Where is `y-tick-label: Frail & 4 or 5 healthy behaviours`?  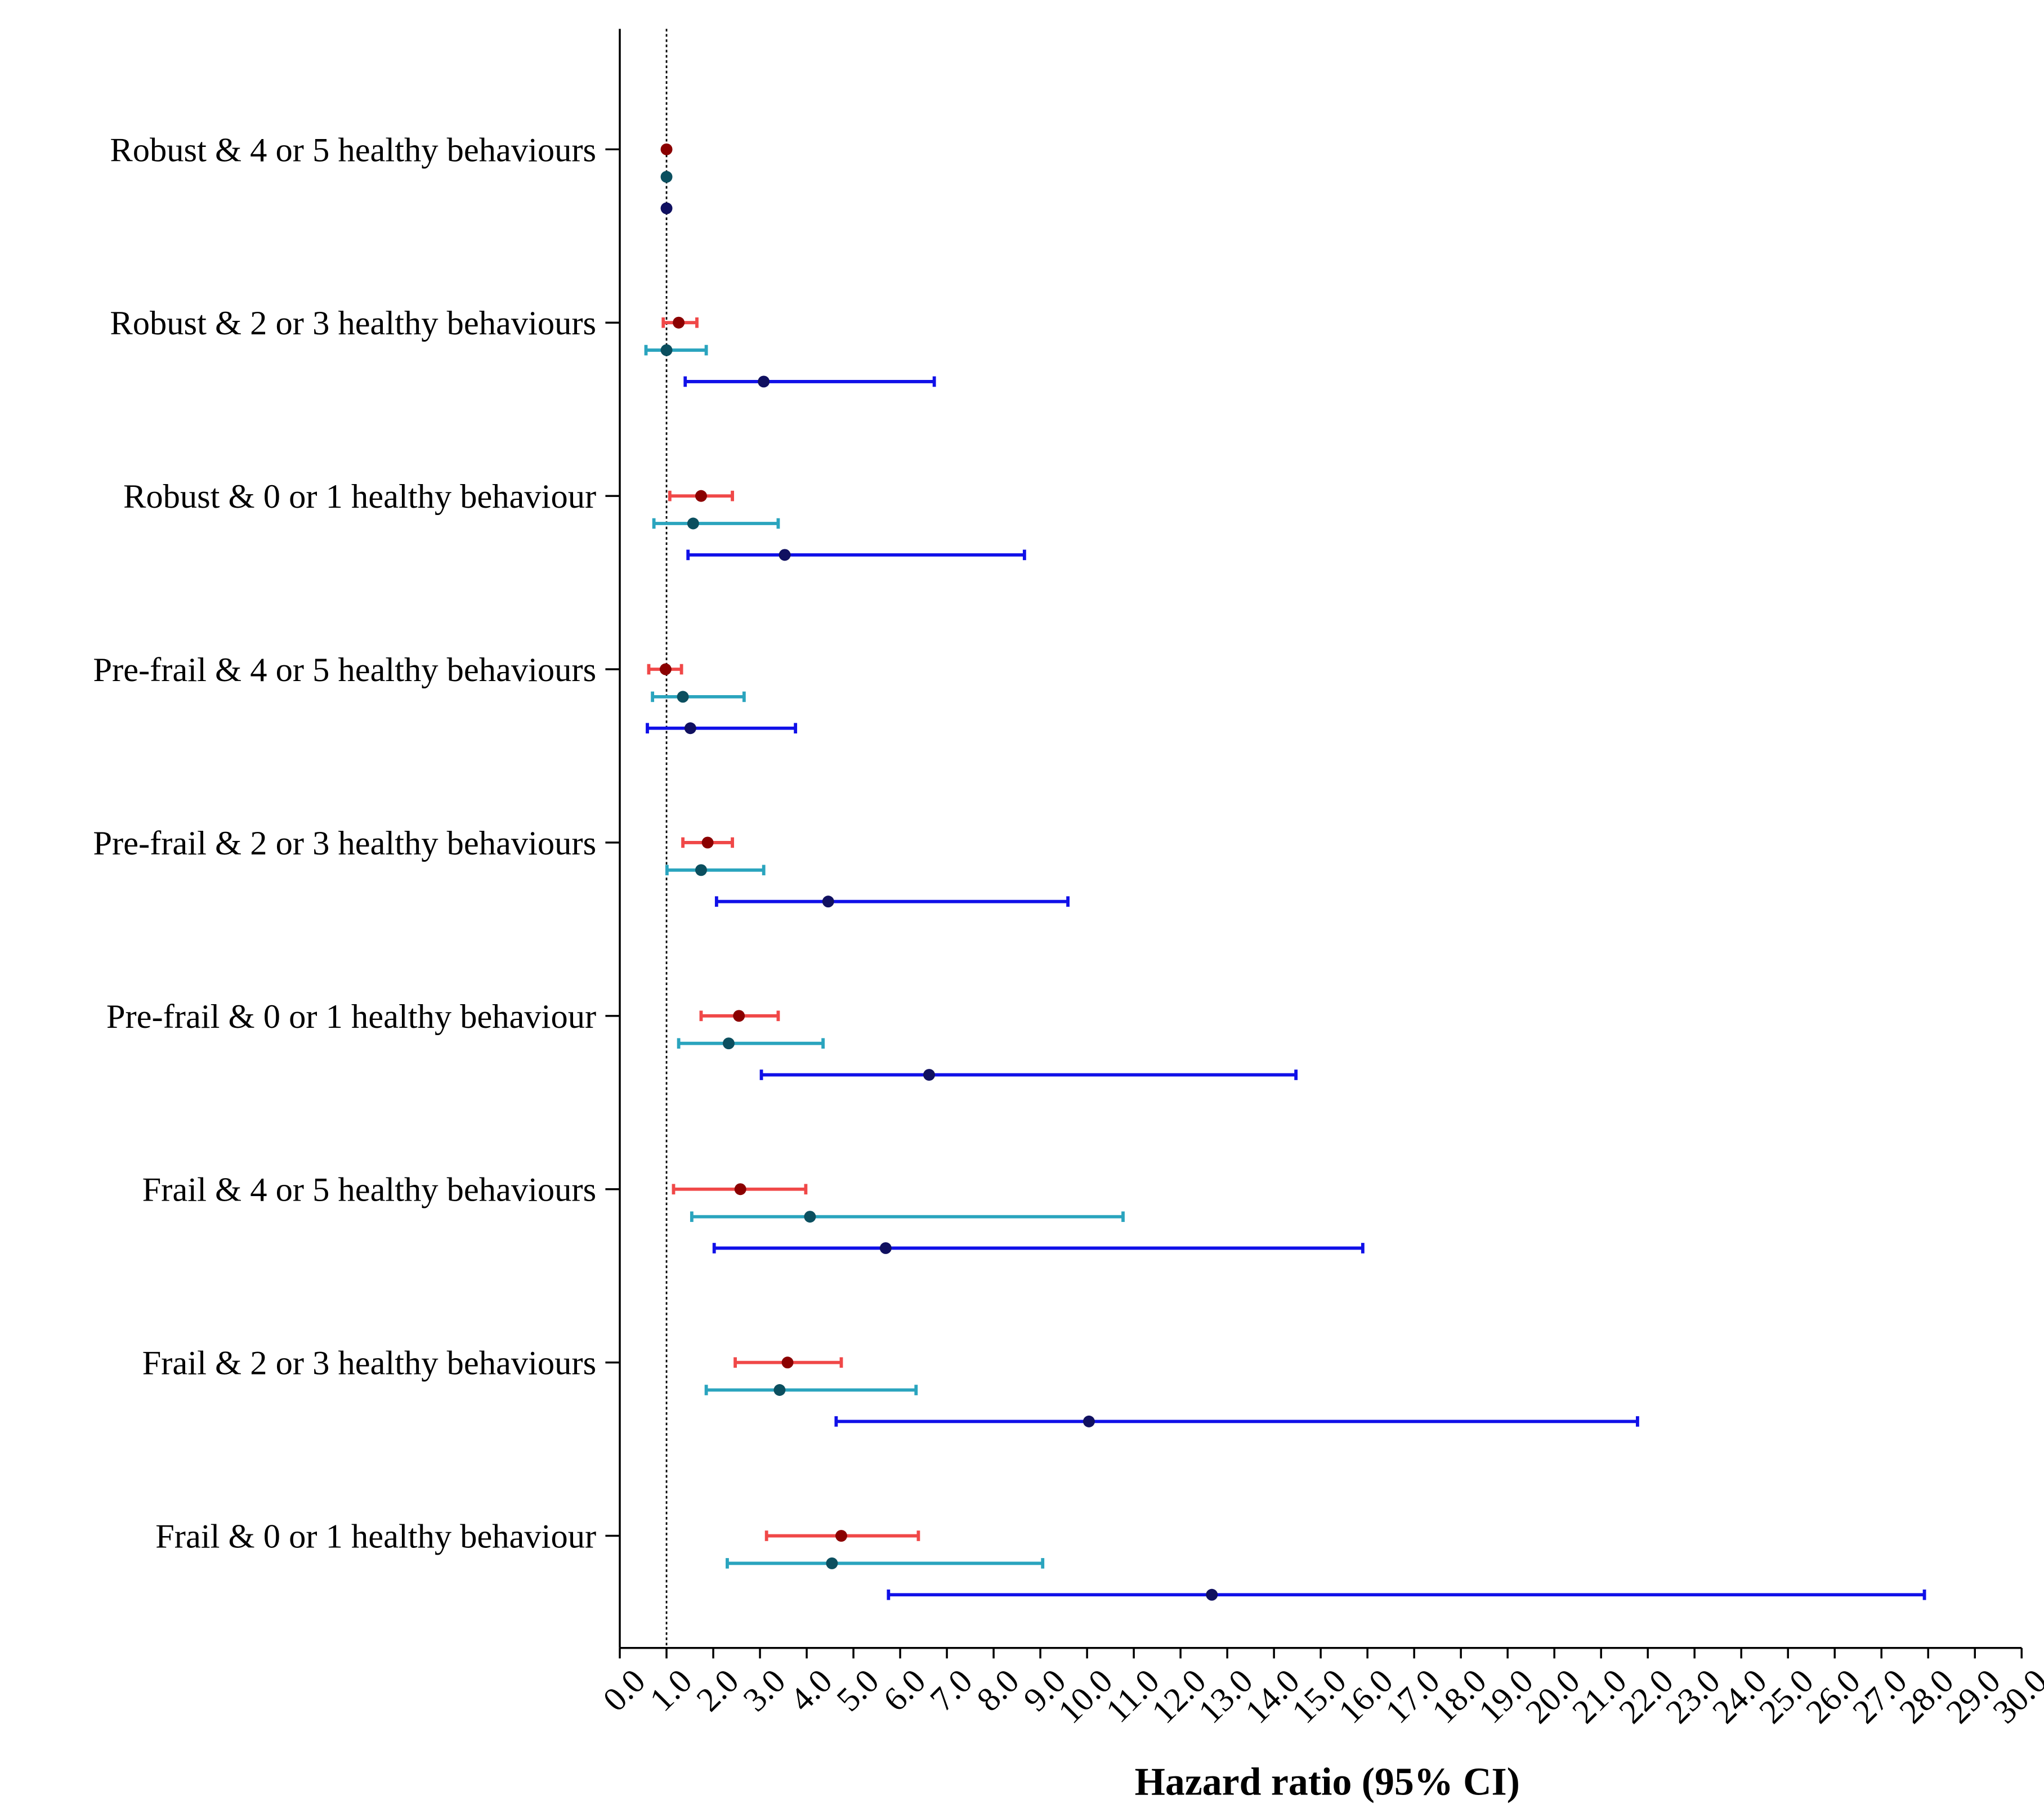 y-tick-label: Frail & 4 or 5 healthy behaviours is located at coordinates (369, 1190).